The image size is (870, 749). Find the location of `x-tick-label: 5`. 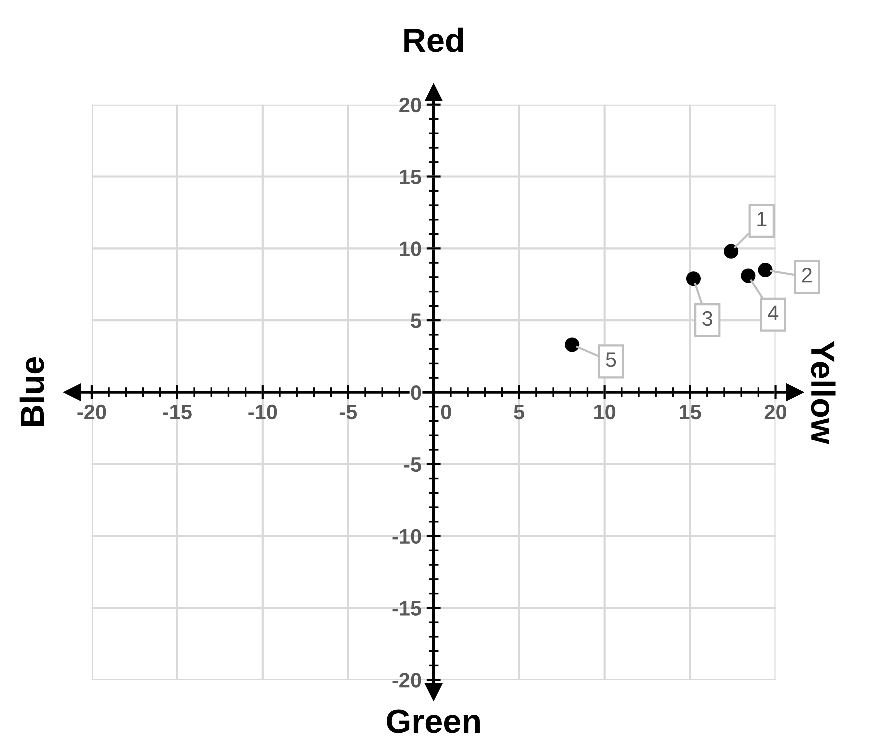

x-tick-label: 5 is located at coordinates (519, 412).